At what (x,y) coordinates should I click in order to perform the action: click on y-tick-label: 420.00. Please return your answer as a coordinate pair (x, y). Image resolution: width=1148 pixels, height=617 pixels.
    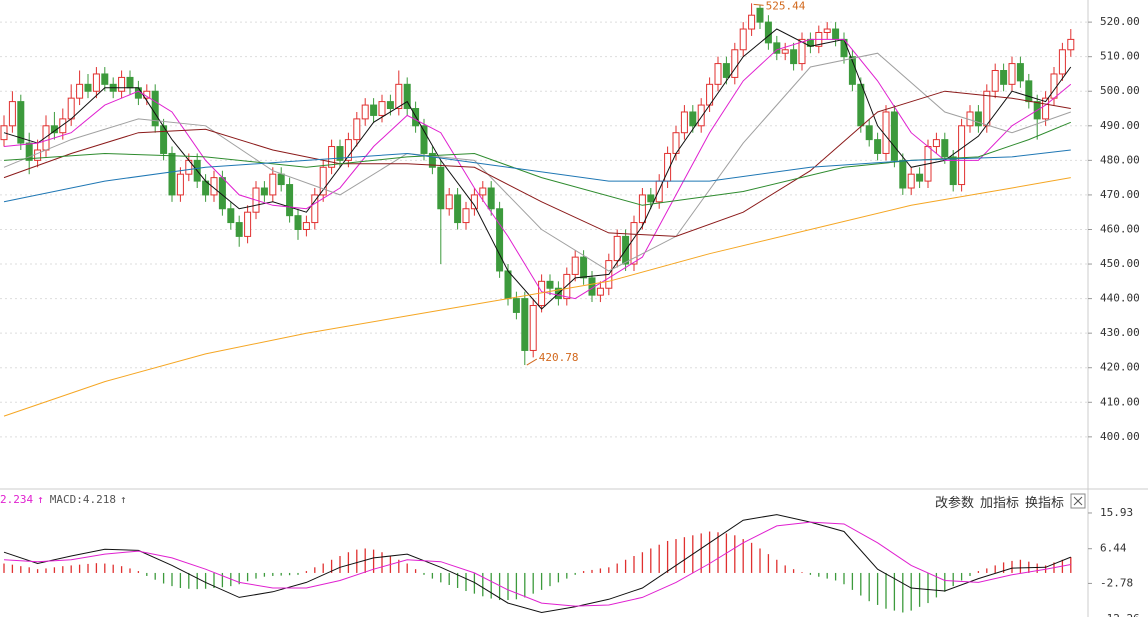
    Looking at the image, I should click on (1120, 367).